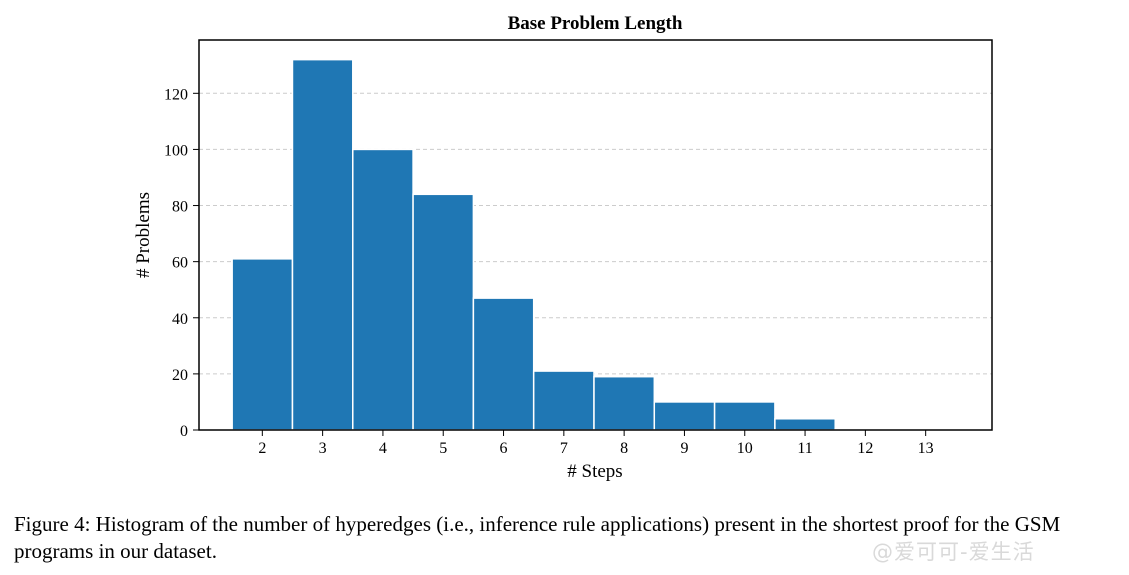  I want to click on y-tick-label: 40, so click(180, 319).